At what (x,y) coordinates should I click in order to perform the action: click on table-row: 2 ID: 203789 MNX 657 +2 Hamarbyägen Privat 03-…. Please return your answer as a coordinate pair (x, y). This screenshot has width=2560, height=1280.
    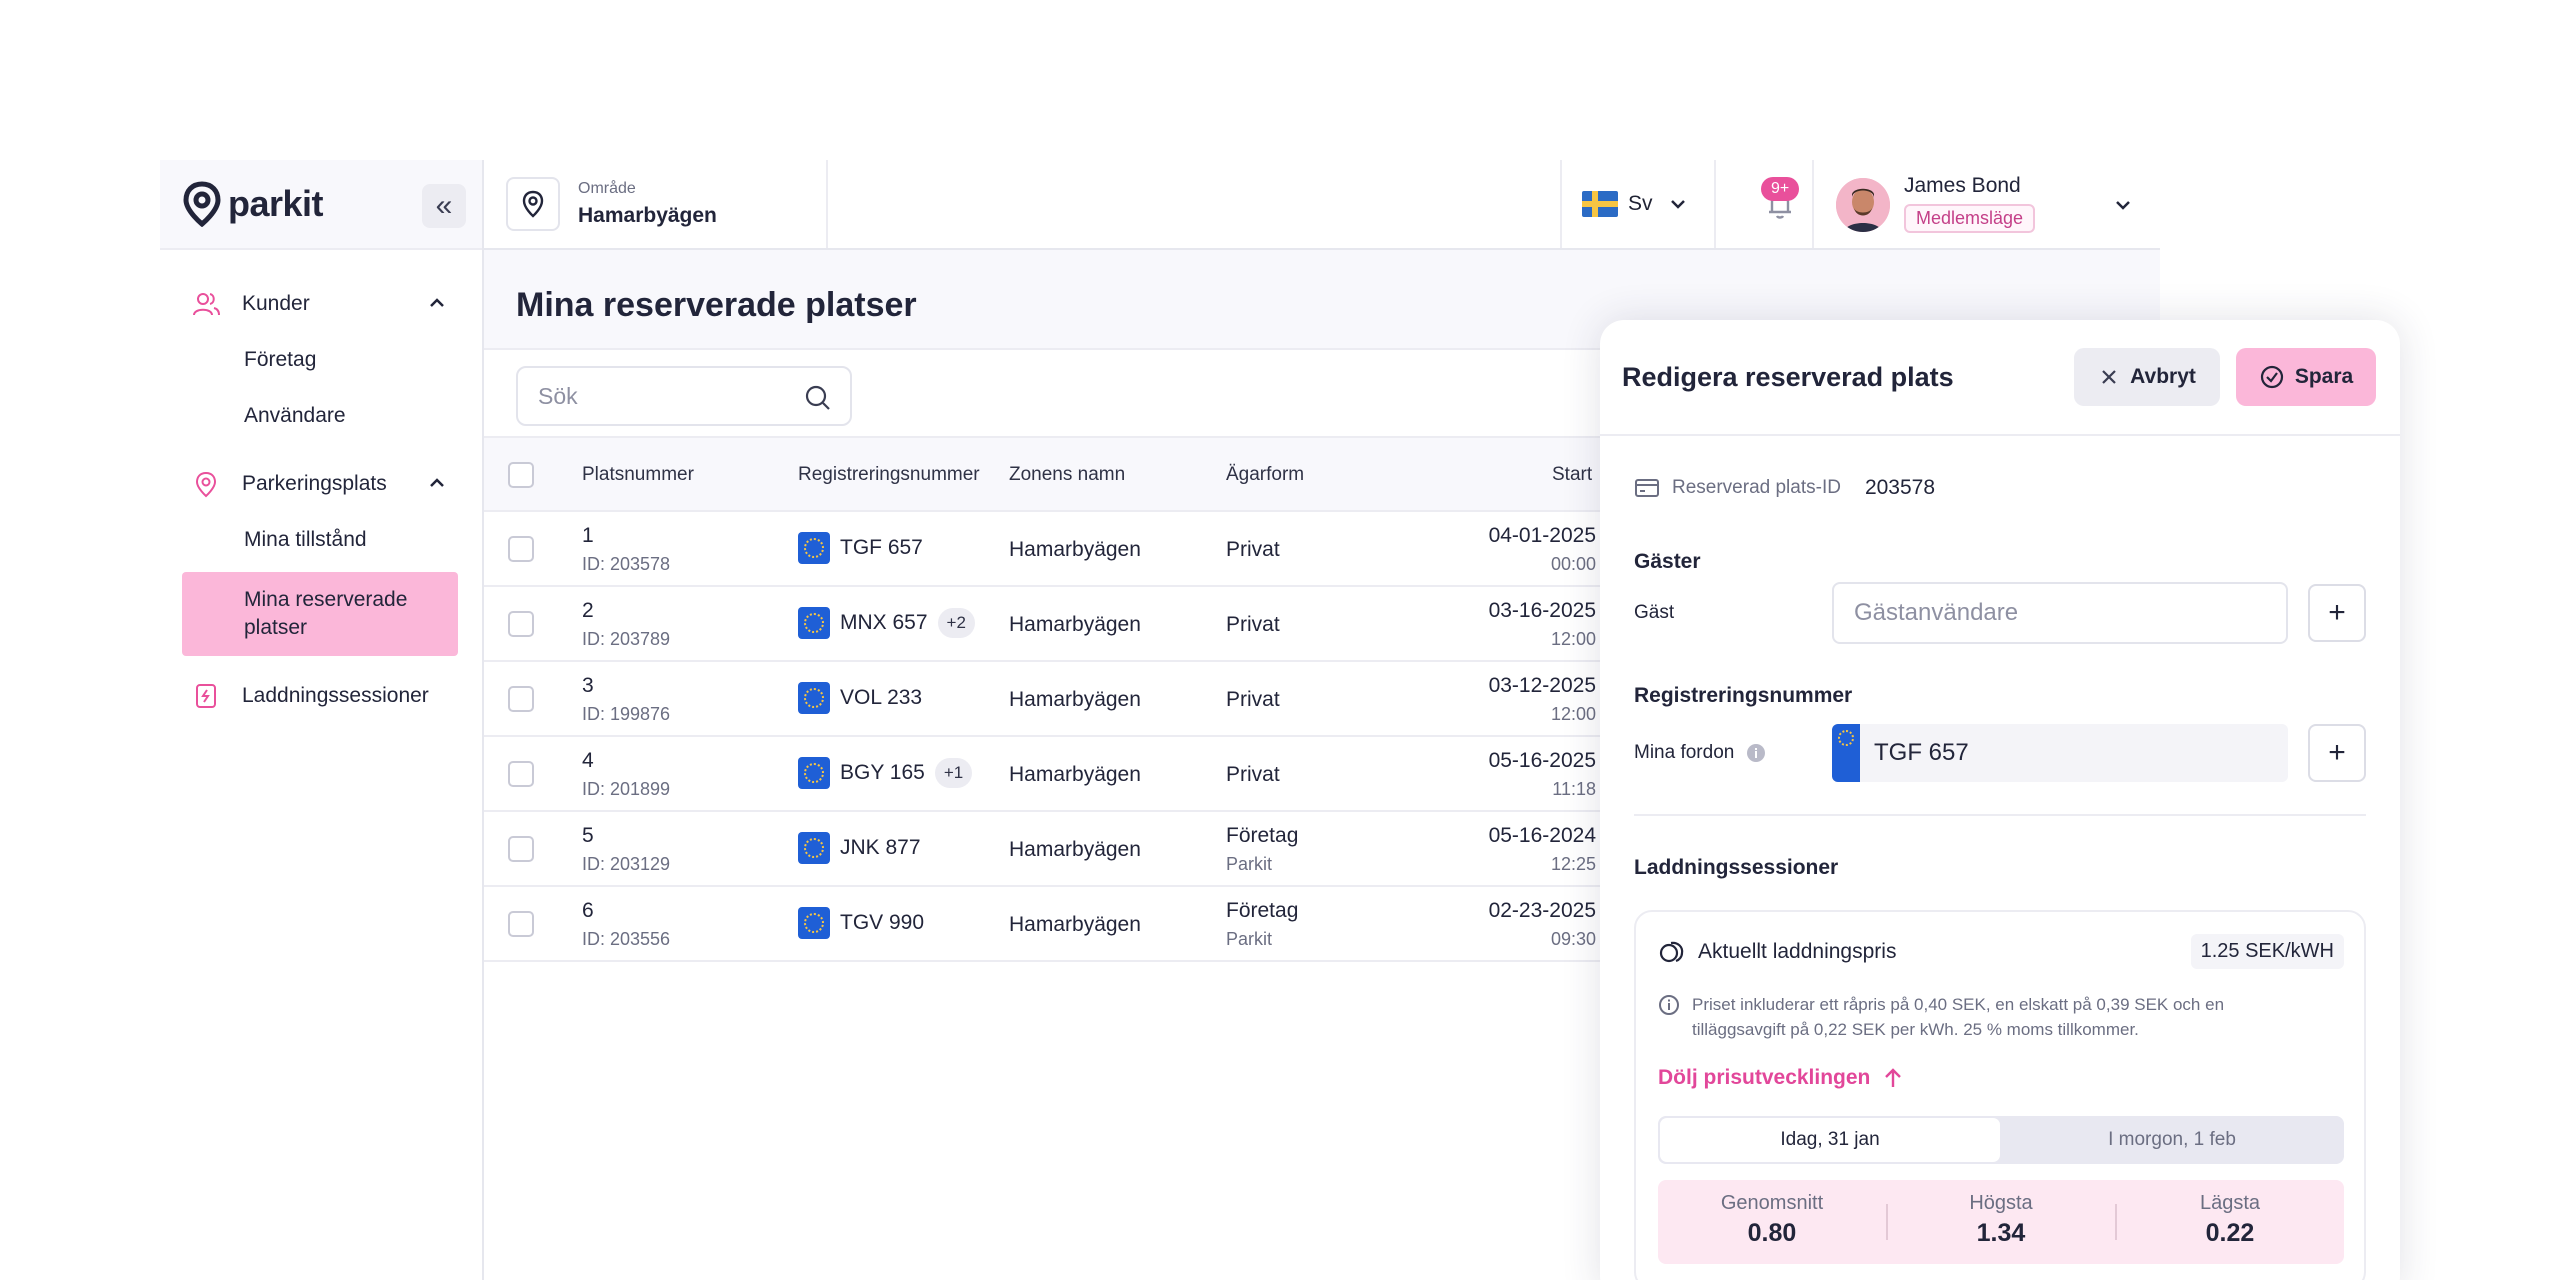
    Looking at the image, I should click on (1322, 624).